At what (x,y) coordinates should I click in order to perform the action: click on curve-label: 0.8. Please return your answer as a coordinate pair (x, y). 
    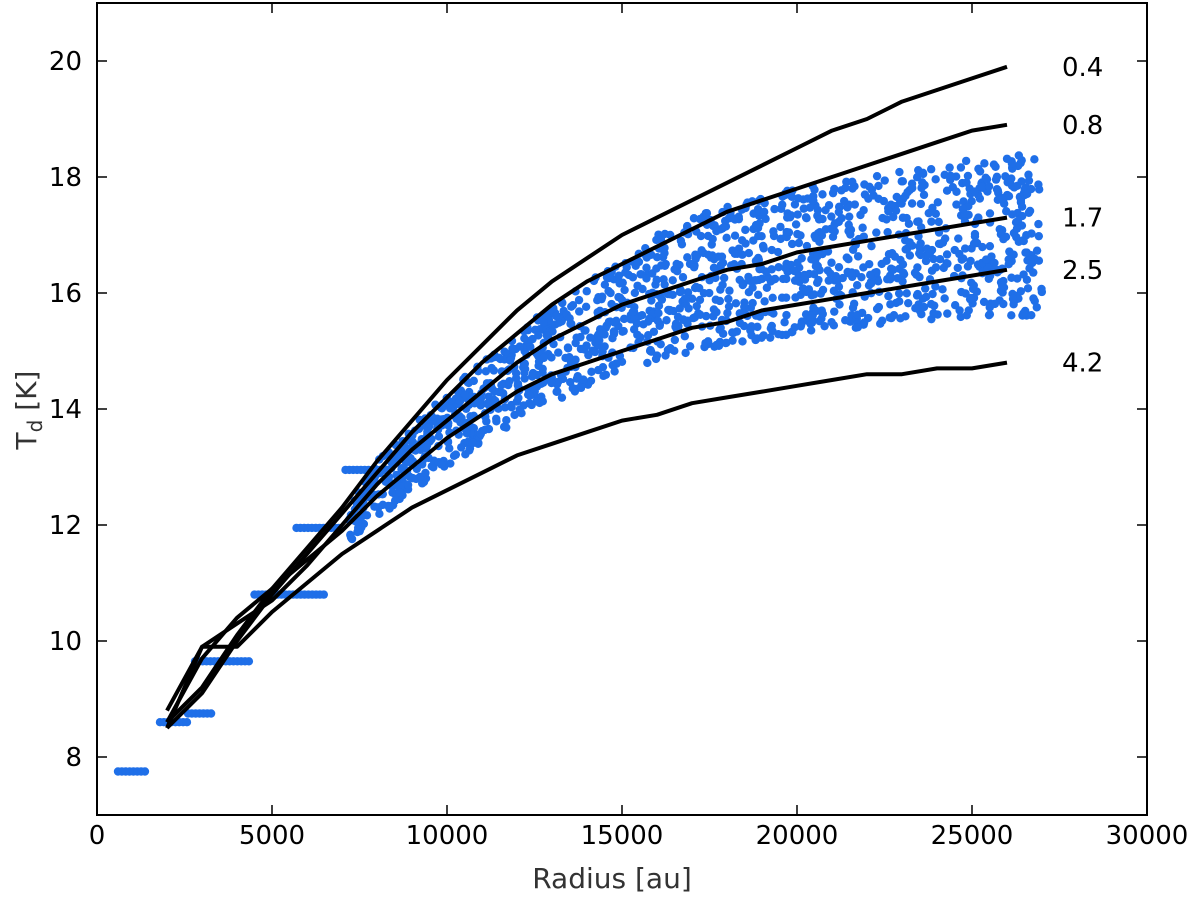
    Looking at the image, I should click on (1082, 126).